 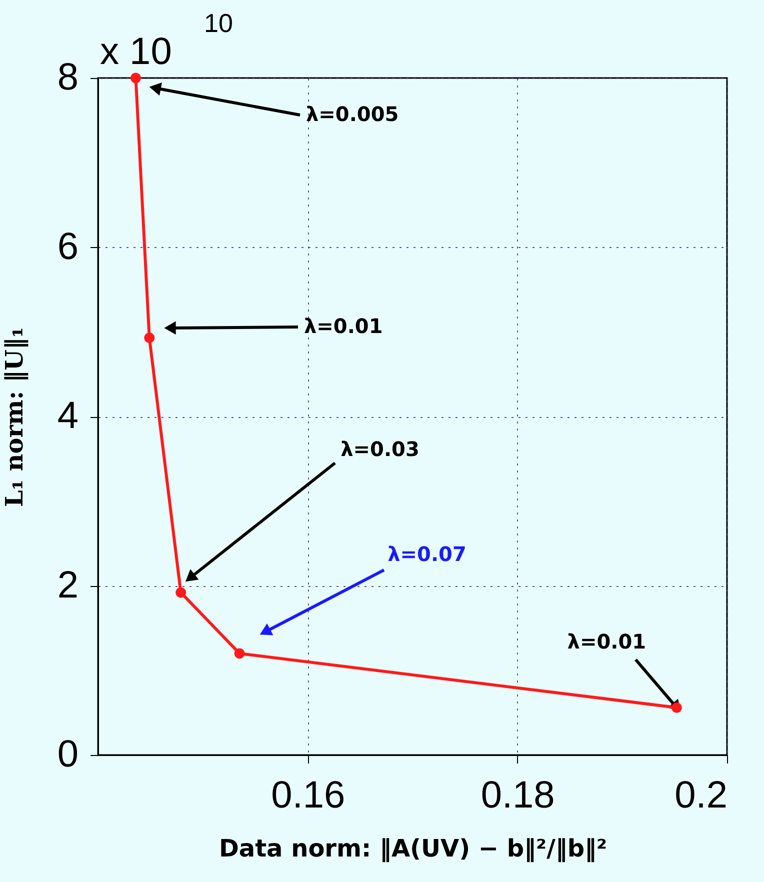 I want to click on y-axis-title: L₁ norm: ‖U‖₁, so click(x=14, y=417).